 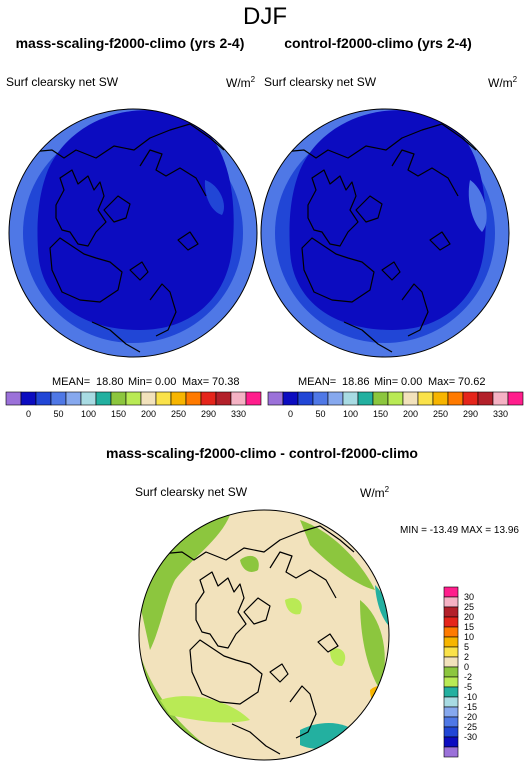 What do you see at coordinates (468, 677) in the screenshot?
I see `colorbar-tick-label: -2` at bounding box center [468, 677].